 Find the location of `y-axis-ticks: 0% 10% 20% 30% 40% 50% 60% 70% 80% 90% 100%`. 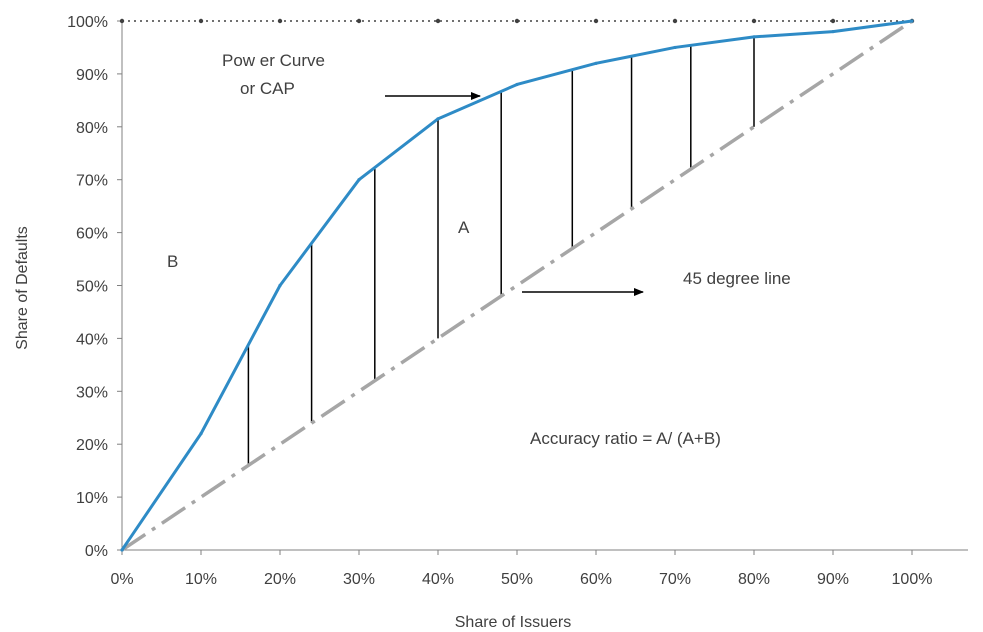

y-axis-ticks: 0% 10% 20% 30% 40% 50% 60% 70% 80% 90% 100% is located at coordinates (94, 287).